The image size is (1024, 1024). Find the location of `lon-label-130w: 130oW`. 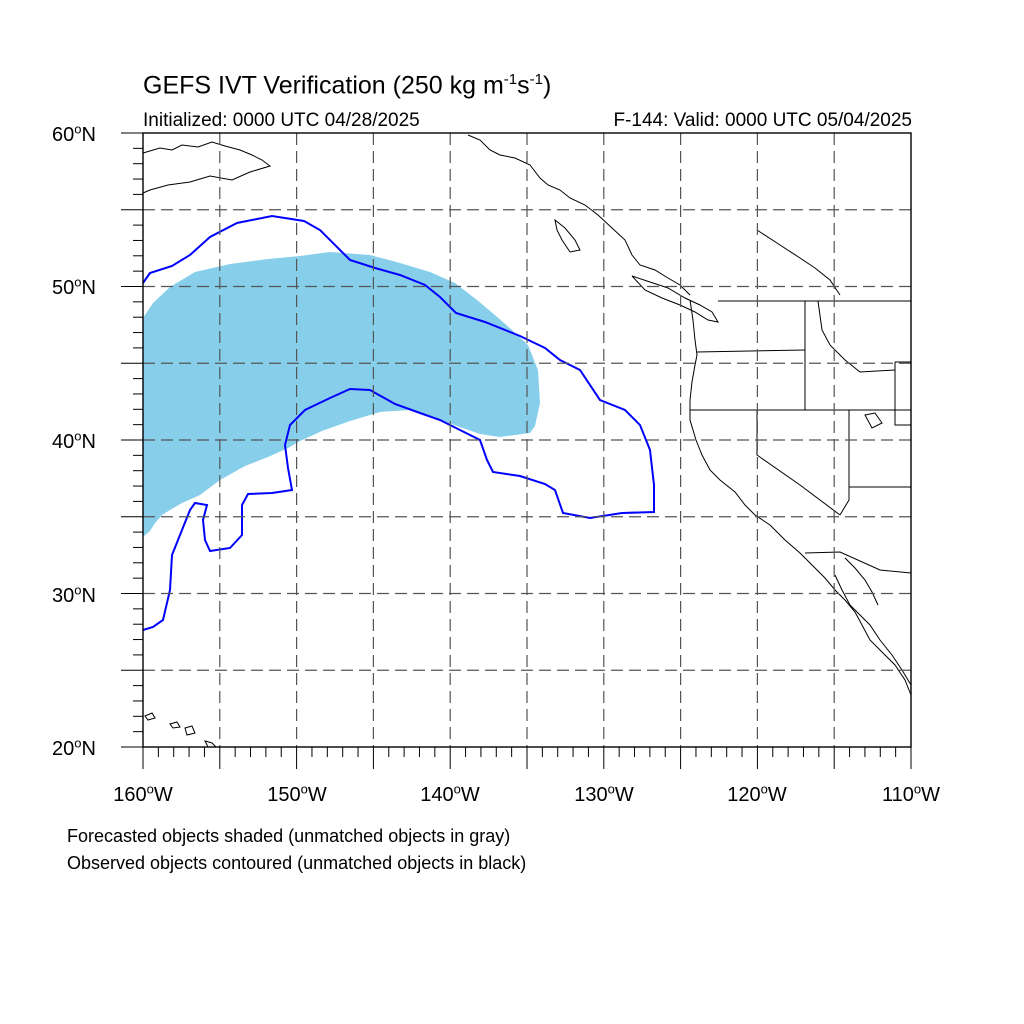

lon-label-130w: 130oW is located at coordinates (604, 793).